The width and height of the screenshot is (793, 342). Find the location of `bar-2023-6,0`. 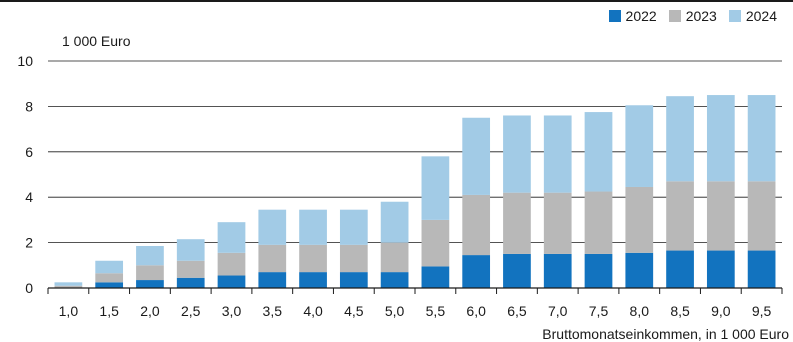

bar-2023-6,0 is located at coordinates (476, 225).